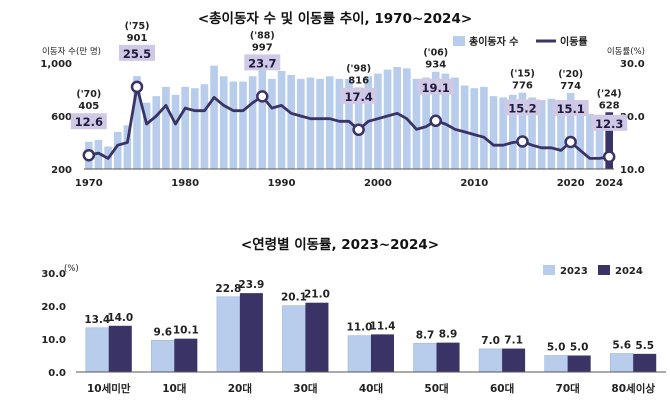 The image size is (670, 405). I want to click on chart1-movers-label: 901, so click(137, 38).